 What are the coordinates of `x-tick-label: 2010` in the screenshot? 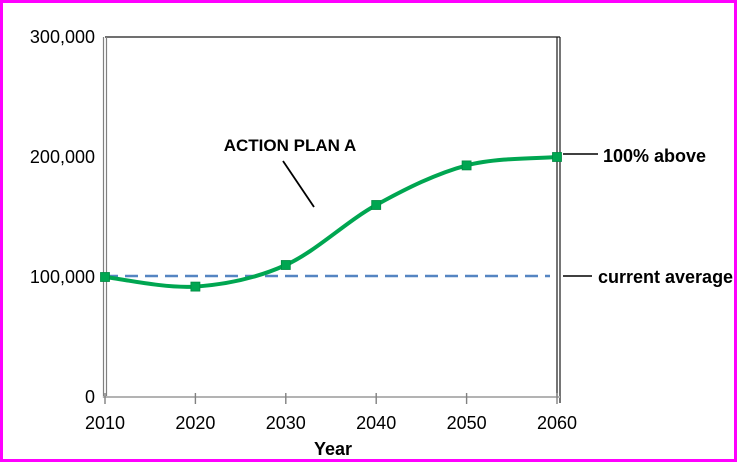 It's located at (105, 423).